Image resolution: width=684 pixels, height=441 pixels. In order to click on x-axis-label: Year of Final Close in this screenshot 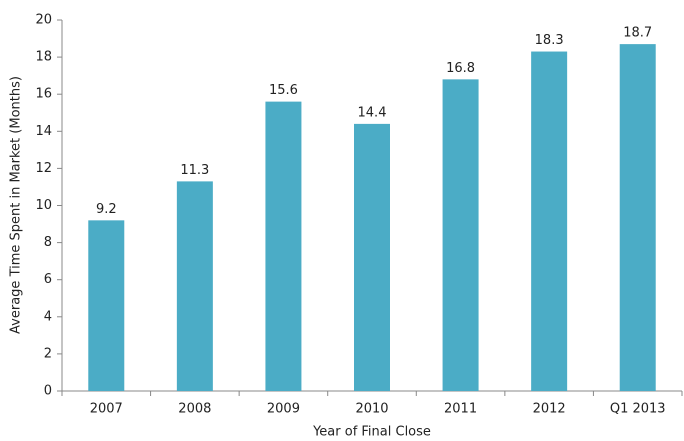, I will do `click(371, 432)`.